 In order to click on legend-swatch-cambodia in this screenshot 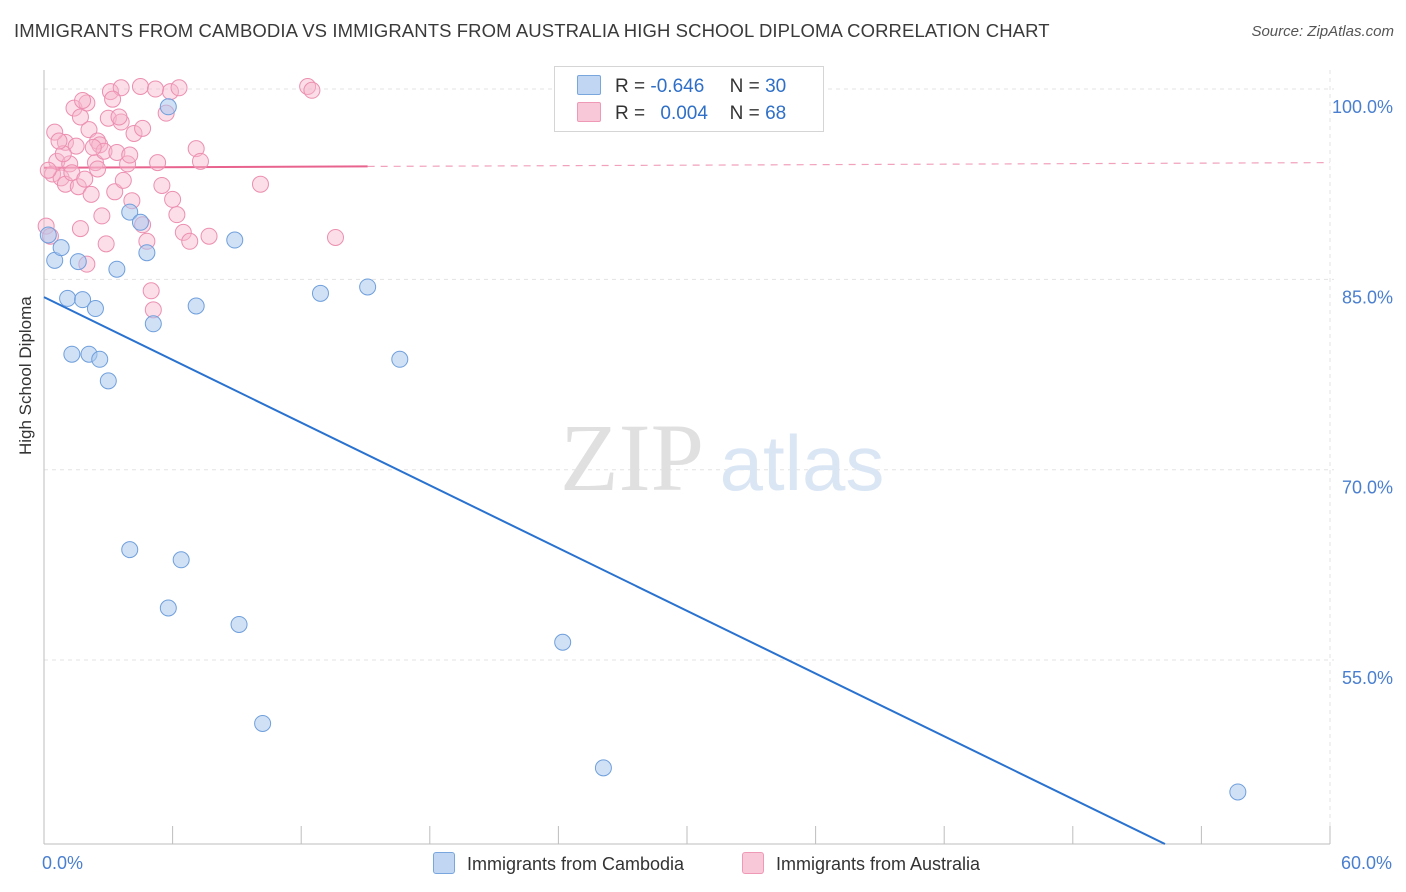, I will do `click(589, 85)`.